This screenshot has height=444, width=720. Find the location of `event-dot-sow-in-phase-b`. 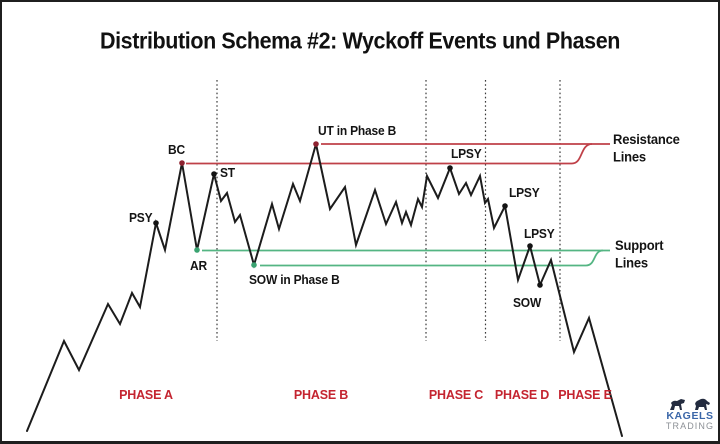

event-dot-sow-in-phase-b is located at coordinates (254, 265).